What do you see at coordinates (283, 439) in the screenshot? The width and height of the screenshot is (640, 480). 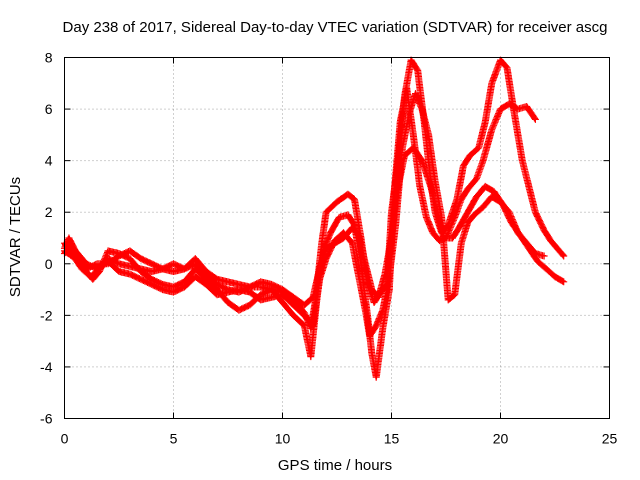 I see `x-tick-label: 10` at bounding box center [283, 439].